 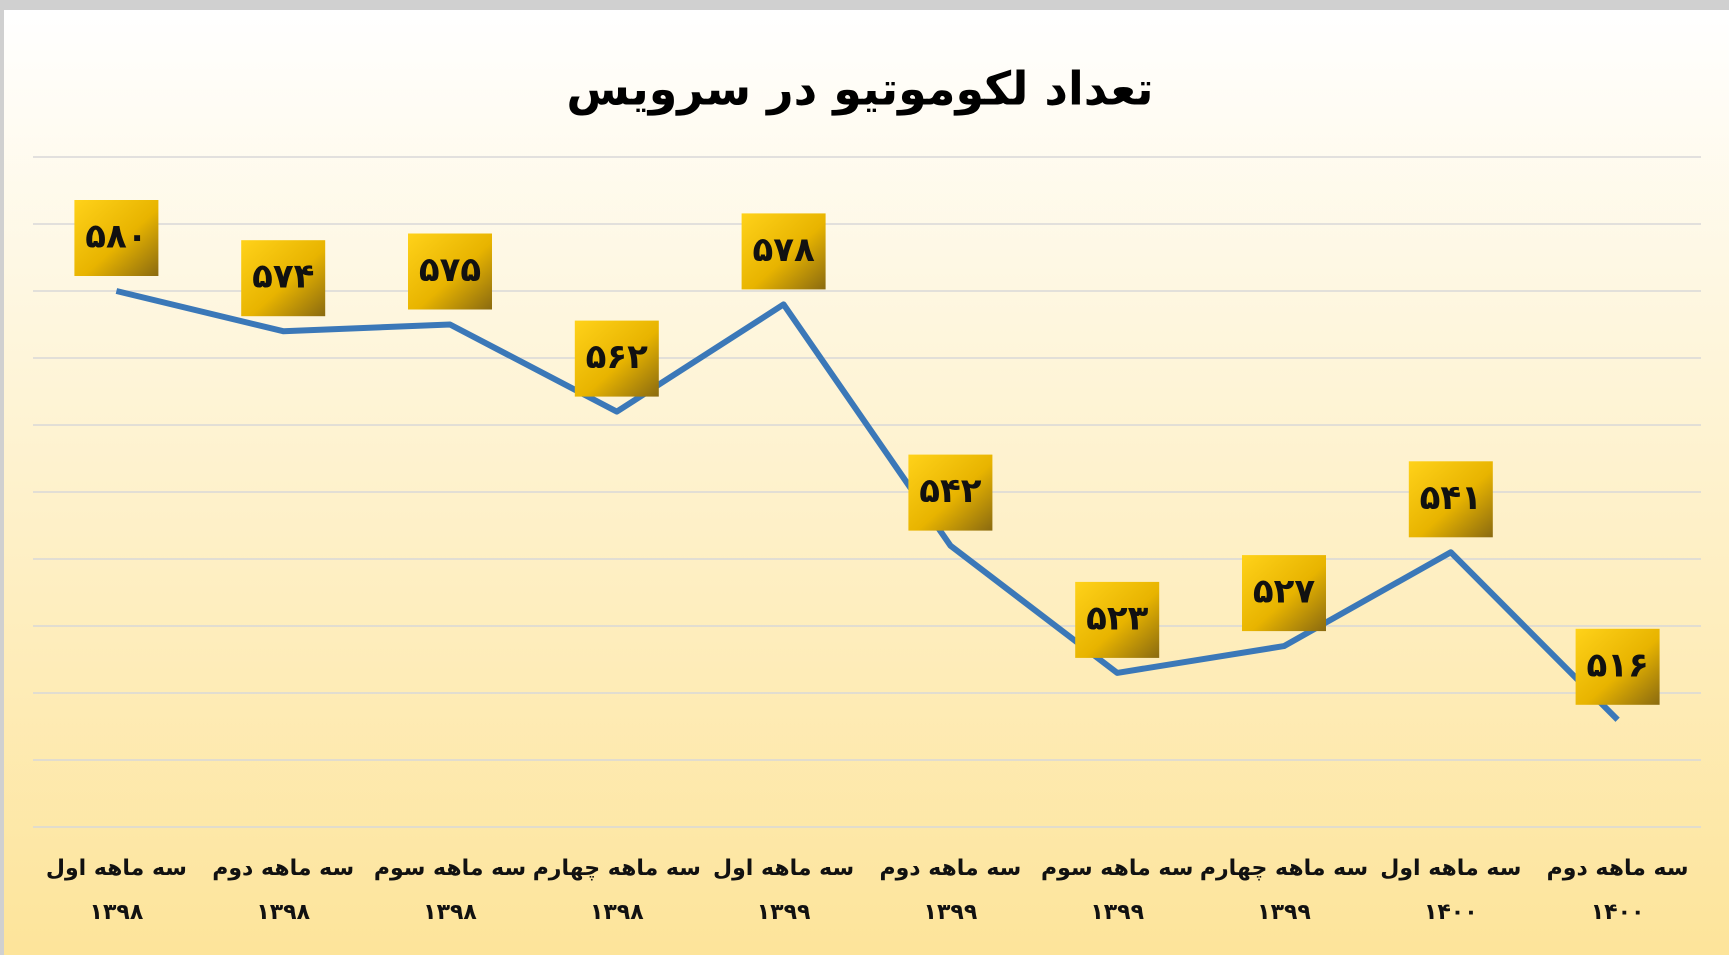 I want to click on data-label: ۵۷۴, so click(x=283, y=277).